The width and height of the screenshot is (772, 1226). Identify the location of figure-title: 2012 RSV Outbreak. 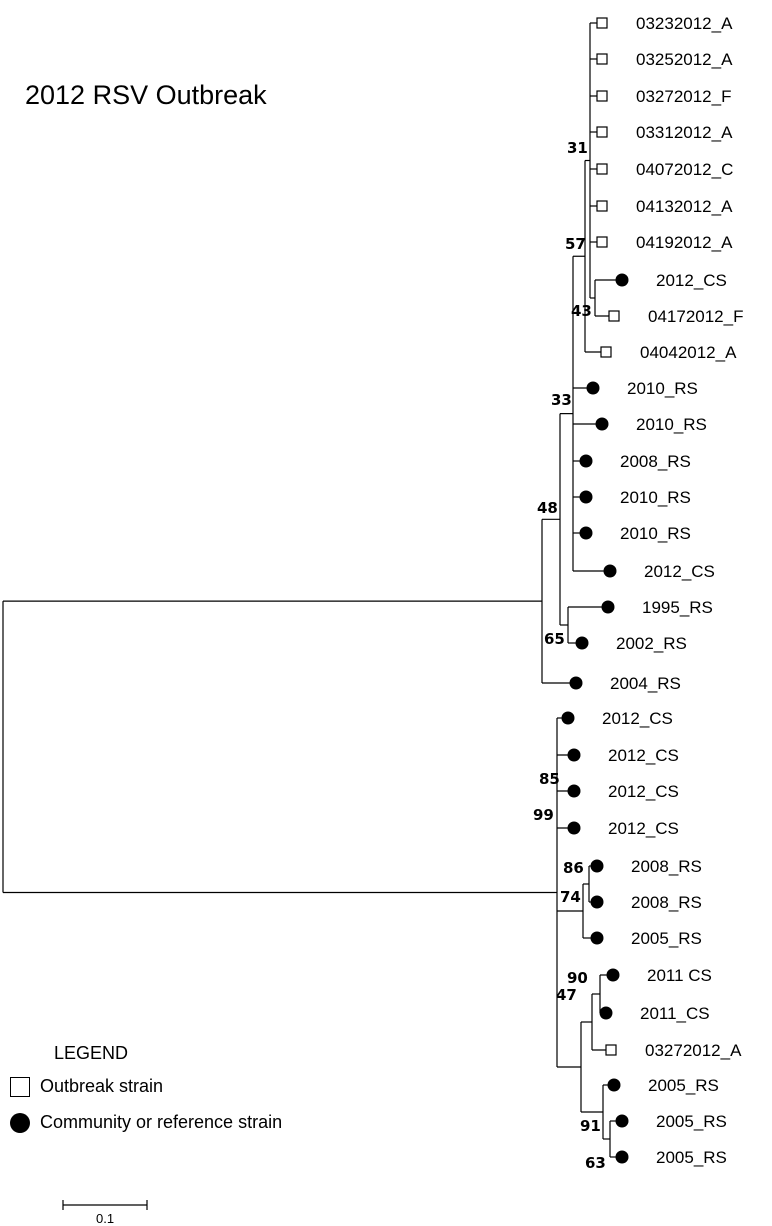
(146, 95).